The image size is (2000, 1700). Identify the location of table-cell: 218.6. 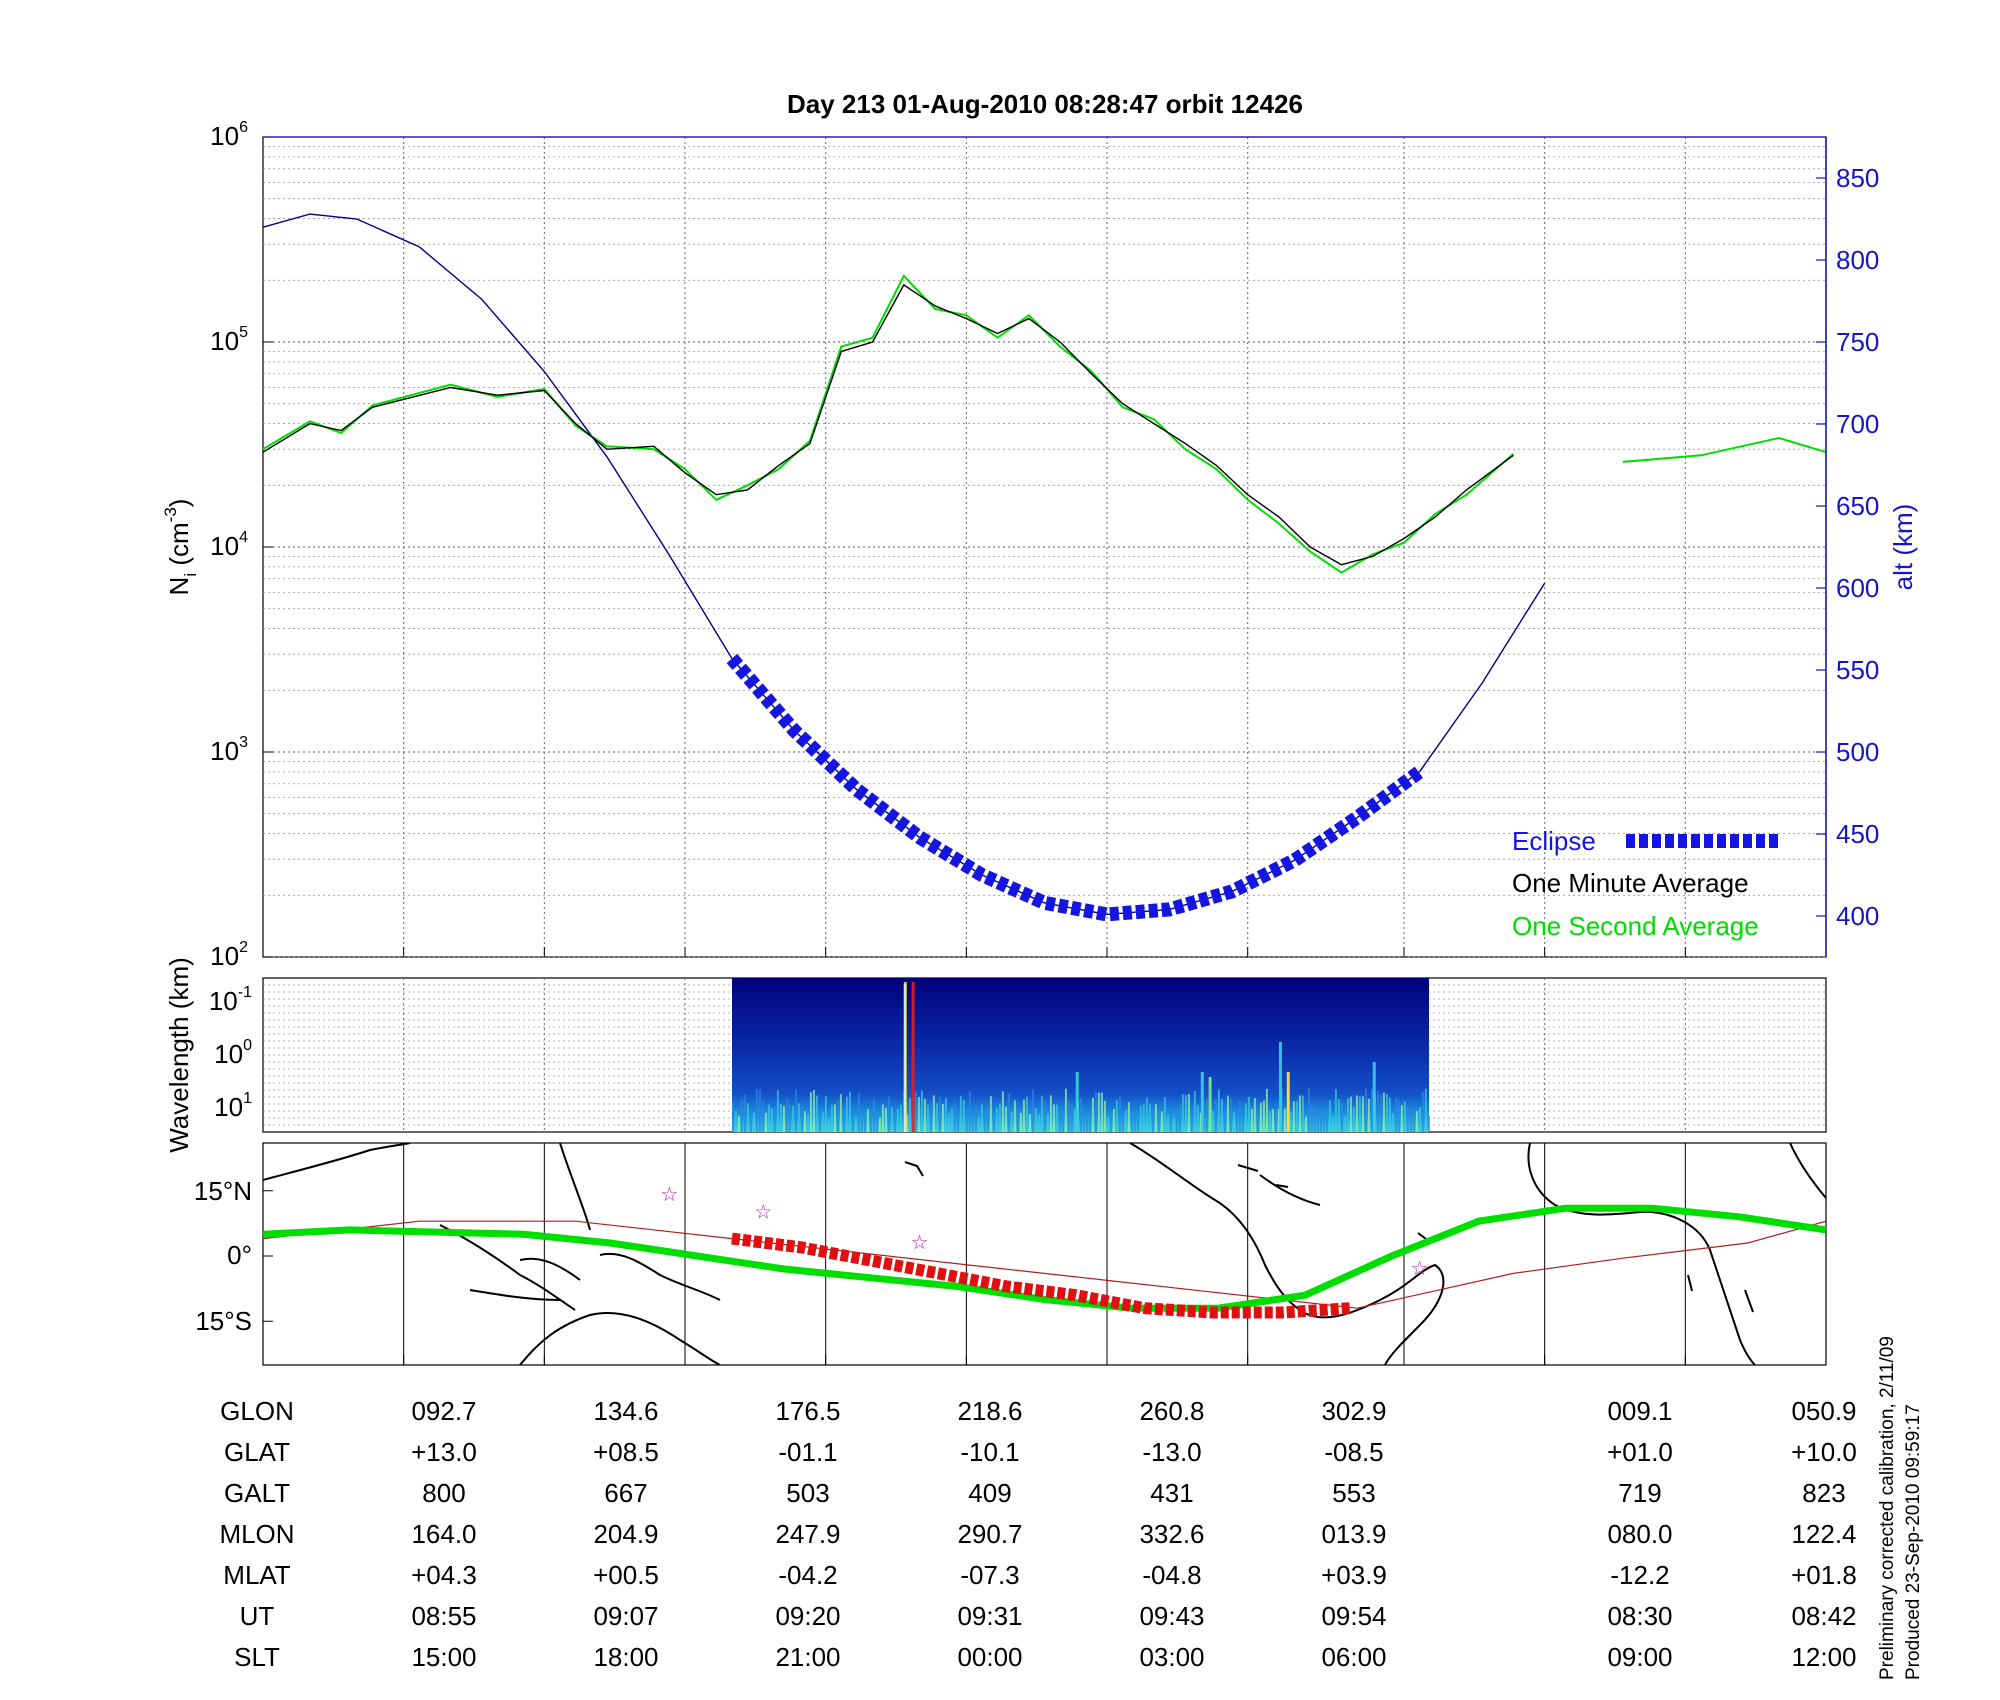
(989, 1411).